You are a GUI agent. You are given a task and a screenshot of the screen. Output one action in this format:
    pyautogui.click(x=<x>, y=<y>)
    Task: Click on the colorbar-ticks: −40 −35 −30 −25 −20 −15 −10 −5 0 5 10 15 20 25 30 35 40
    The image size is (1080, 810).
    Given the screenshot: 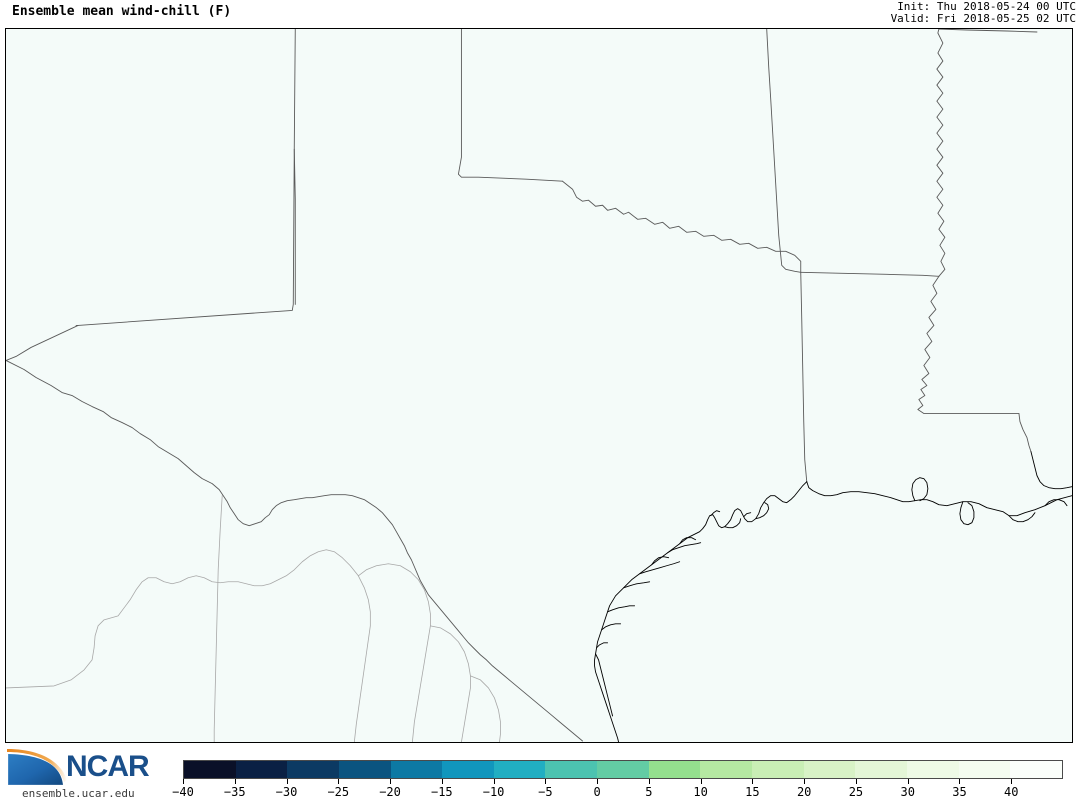 What is the action you would take?
    pyautogui.click(x=617, y=792)
    